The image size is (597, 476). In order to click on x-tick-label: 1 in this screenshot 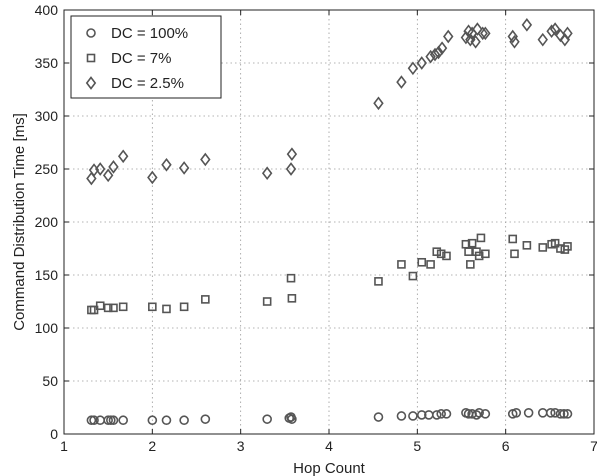, I will do `click(64, 446)`.